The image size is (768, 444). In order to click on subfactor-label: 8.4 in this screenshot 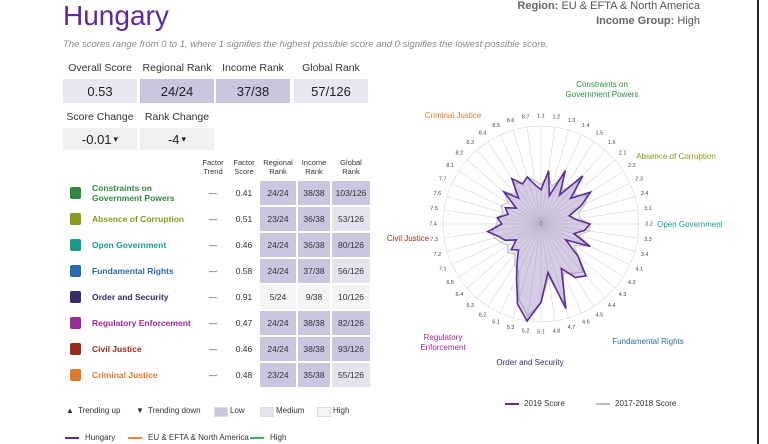, I will do `click(483, 134)`.